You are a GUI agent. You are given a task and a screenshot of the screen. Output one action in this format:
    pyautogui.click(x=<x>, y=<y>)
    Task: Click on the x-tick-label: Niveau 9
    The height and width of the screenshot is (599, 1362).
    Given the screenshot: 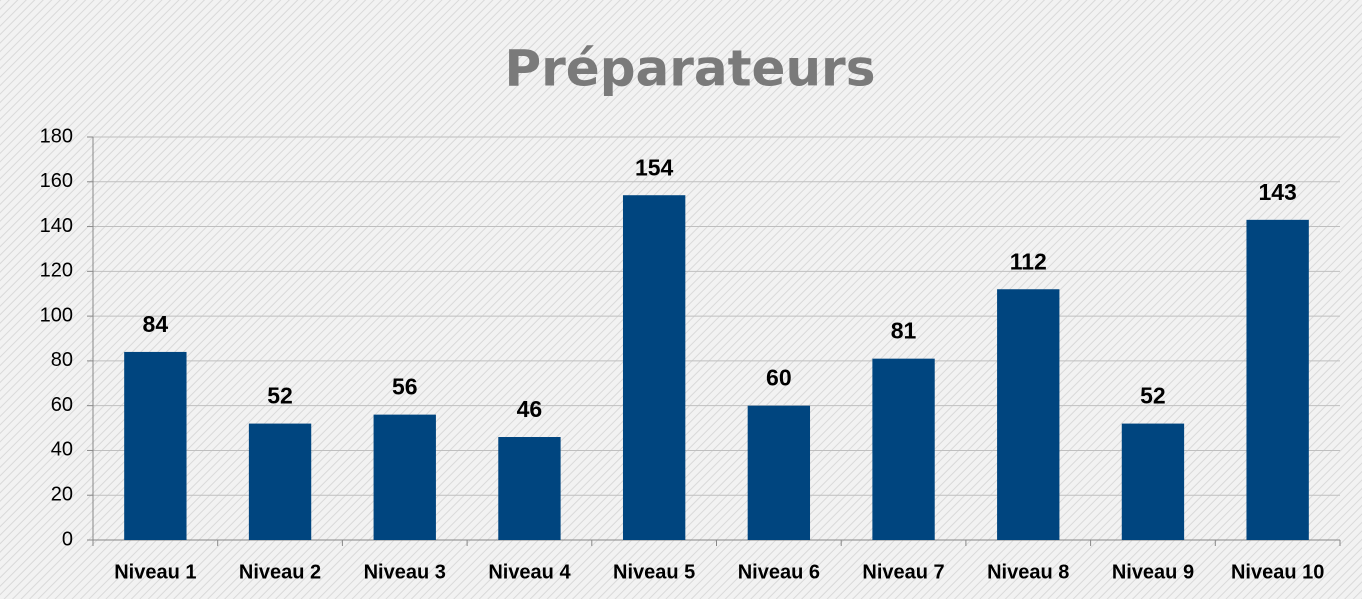 What is the action you would take?
    pyautogui.click(x=1153, y=572)
    